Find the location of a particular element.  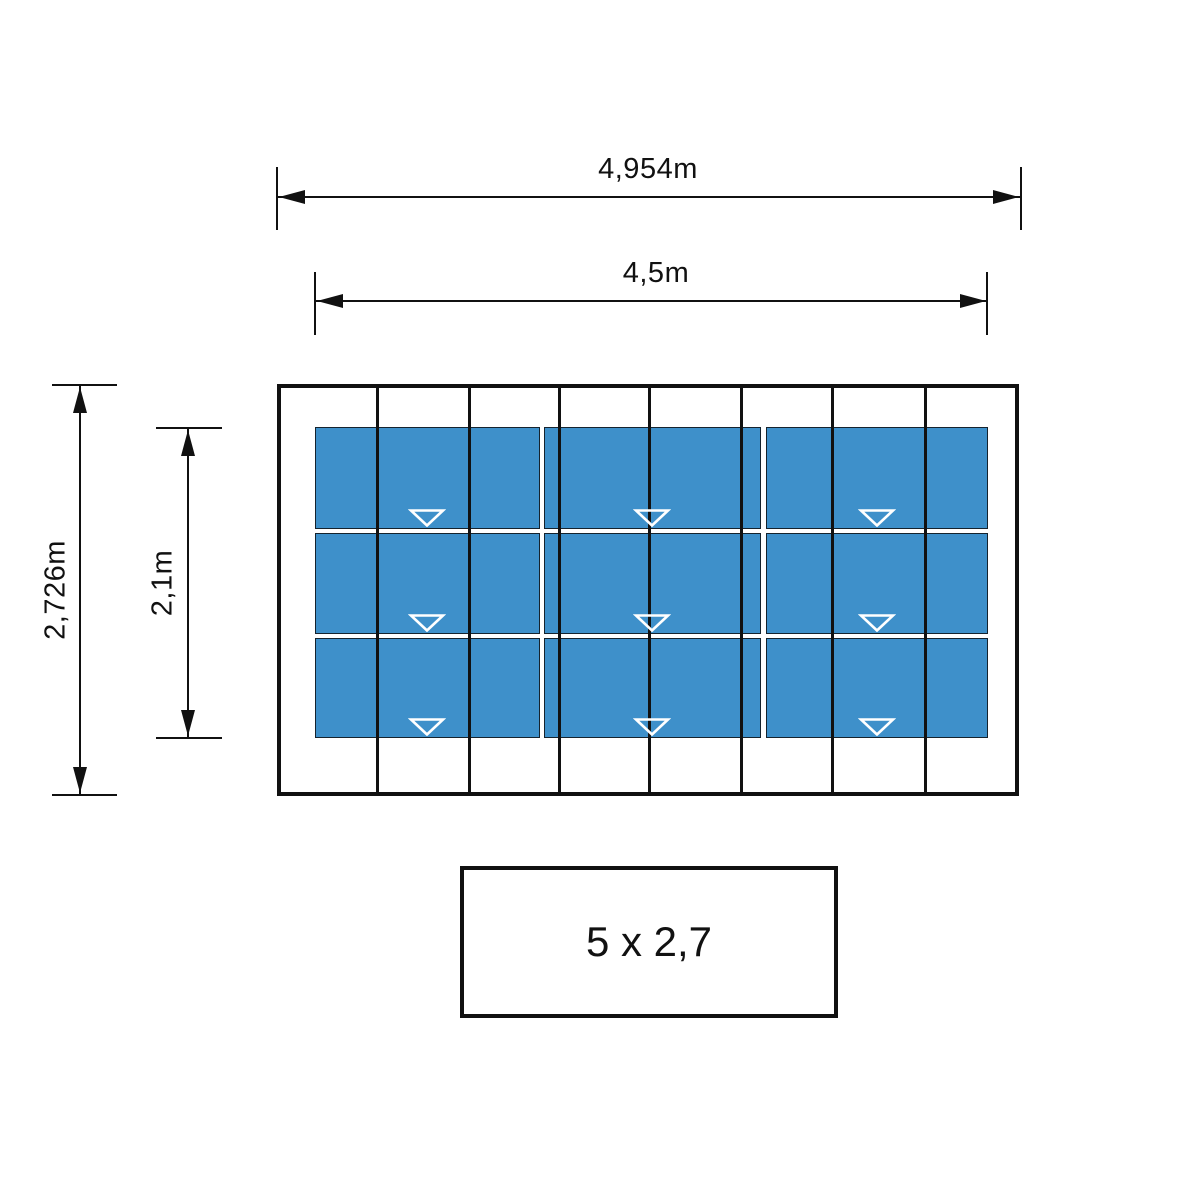

solar-panel-r1-c2 is located at coordinates (652, 478).